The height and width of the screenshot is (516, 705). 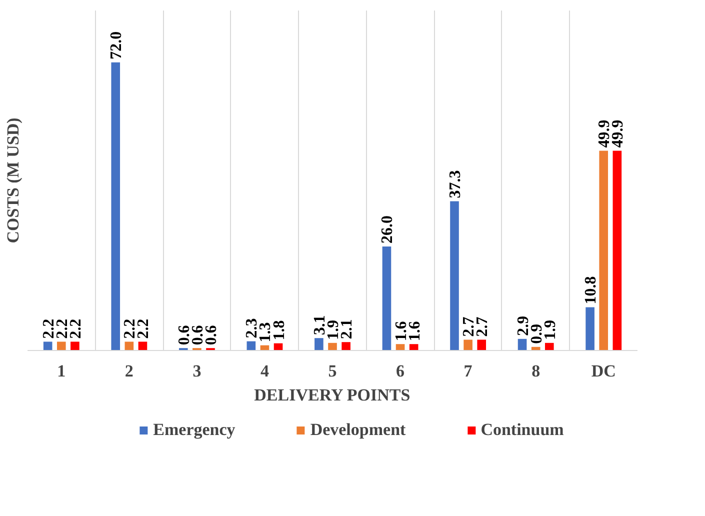 I want to click on data-label: 72.0, so click(x=117, y=45).